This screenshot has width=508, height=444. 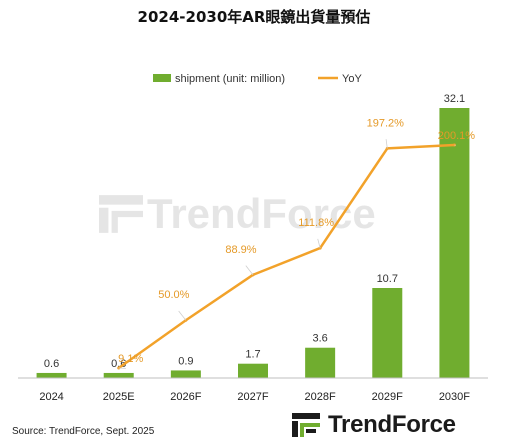 What do you see at coordinates (457, 136) in the screenshot?
I see `yoy-label-2030F: 200.1%` at bounding box center [457, 136].